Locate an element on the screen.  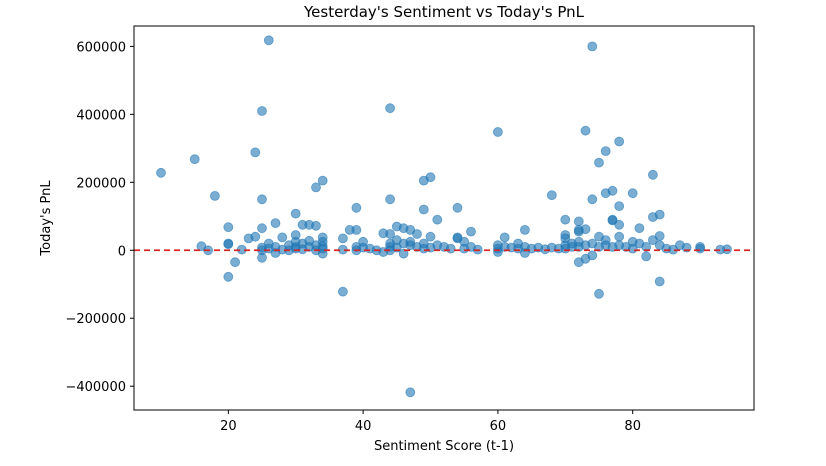
x-axis-ticks: 20 40 60 80 is located at coordinates (430, 422).